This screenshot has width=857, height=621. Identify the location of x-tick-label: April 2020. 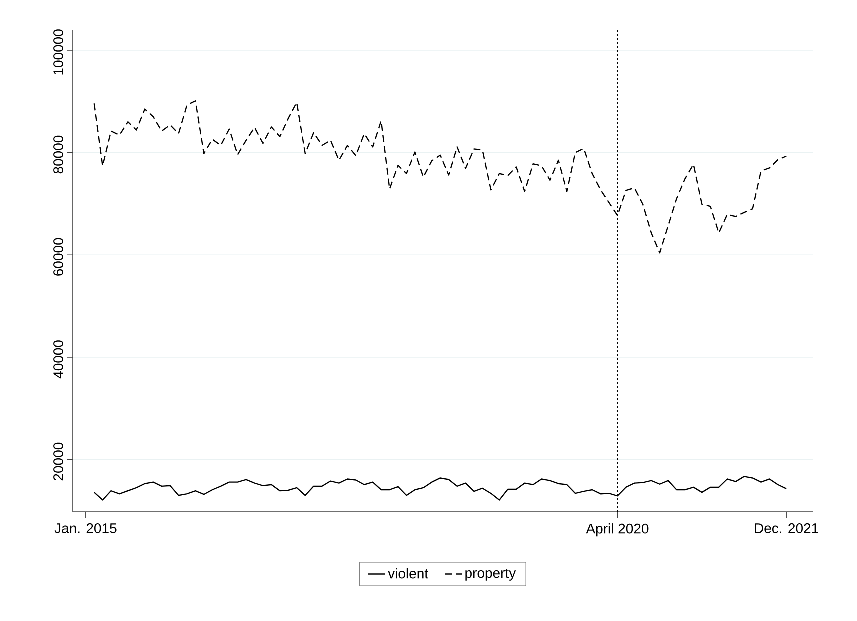
(617, 530).